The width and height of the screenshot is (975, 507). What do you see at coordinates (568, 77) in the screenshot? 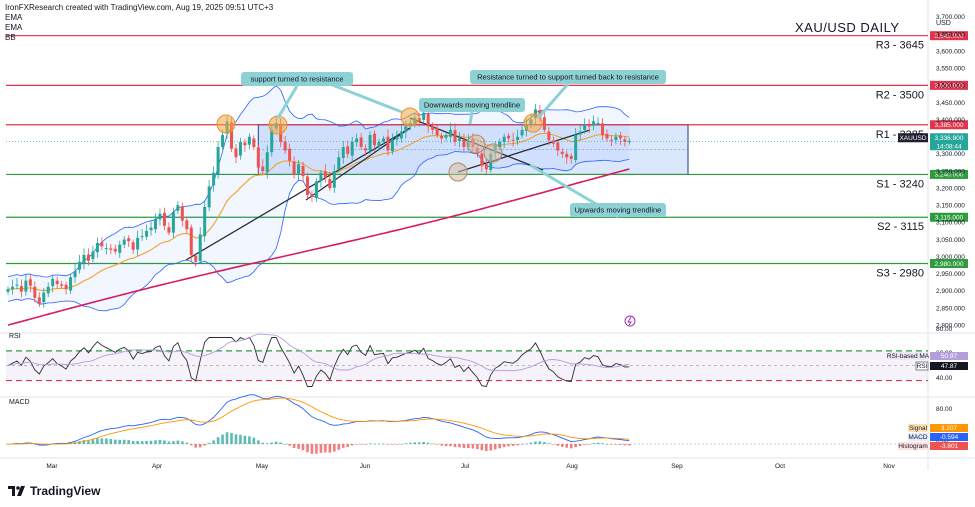
I see `callout-resistance-support-box` at bounding box center [568, 77].